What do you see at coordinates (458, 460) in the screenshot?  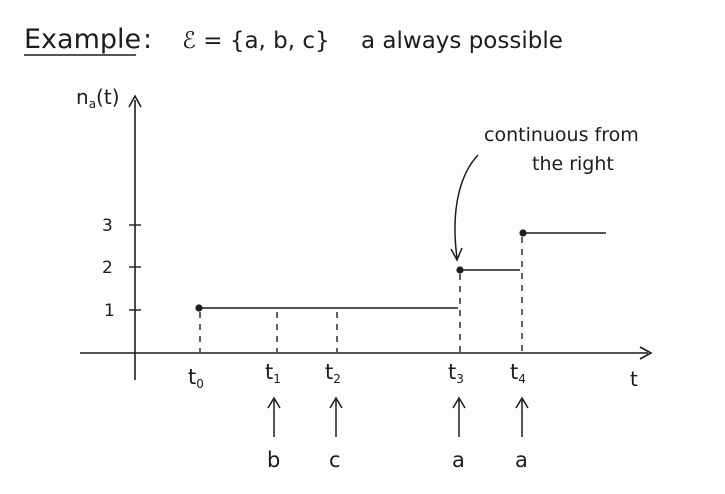 I see `event-label-a1: a` at bounding box center [458, 460].